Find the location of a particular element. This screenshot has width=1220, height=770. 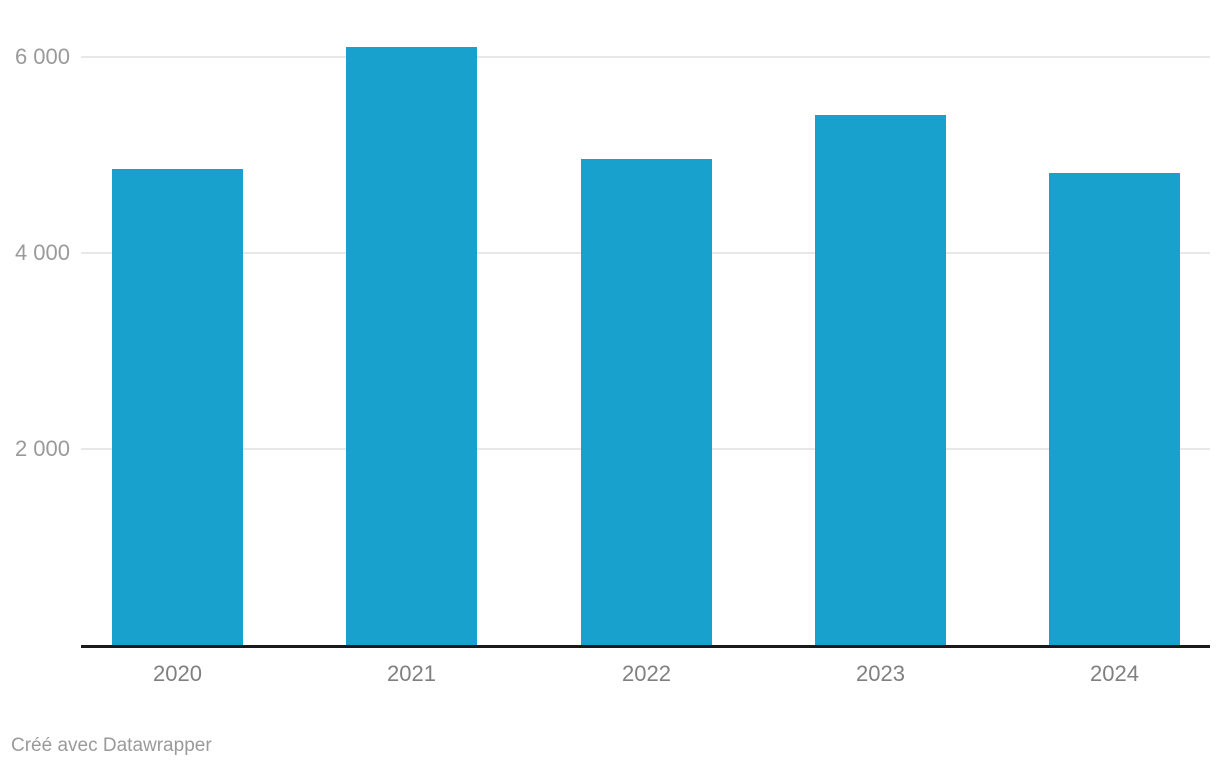

x-tick-label: 2020 is located at coordinates (177, 673).